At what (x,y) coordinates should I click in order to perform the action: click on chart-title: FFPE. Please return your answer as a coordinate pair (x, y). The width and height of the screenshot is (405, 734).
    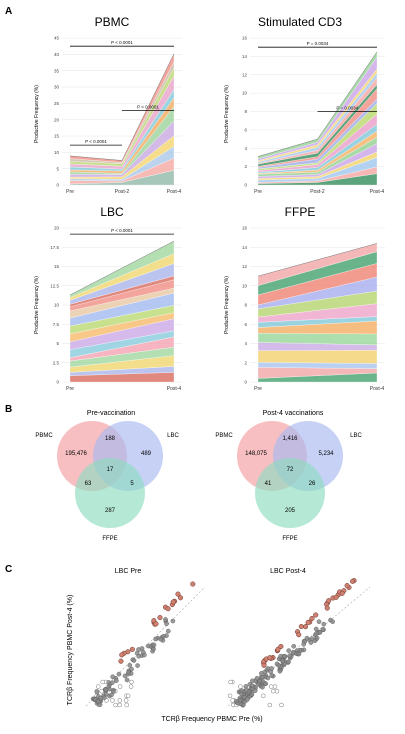
    Looking at the image, I should click on (300, 212).